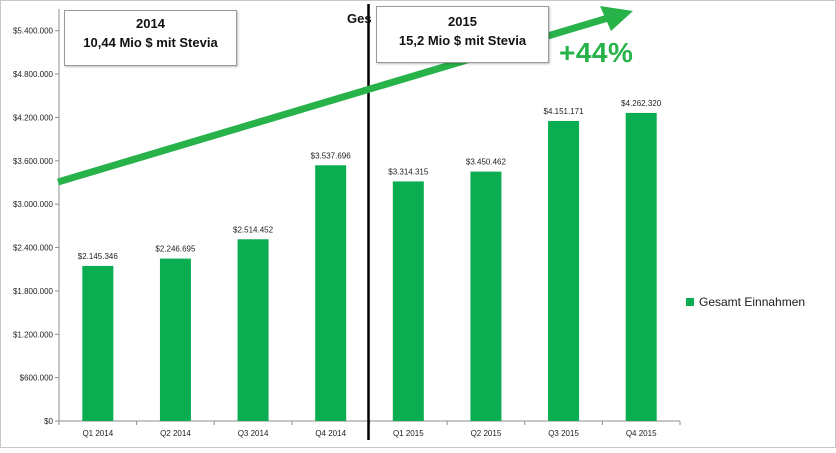 Image resolution: width=836 pixels, height=453 pixels. I want to click on y-tick-label: $1.800.000, so click(33, 291).